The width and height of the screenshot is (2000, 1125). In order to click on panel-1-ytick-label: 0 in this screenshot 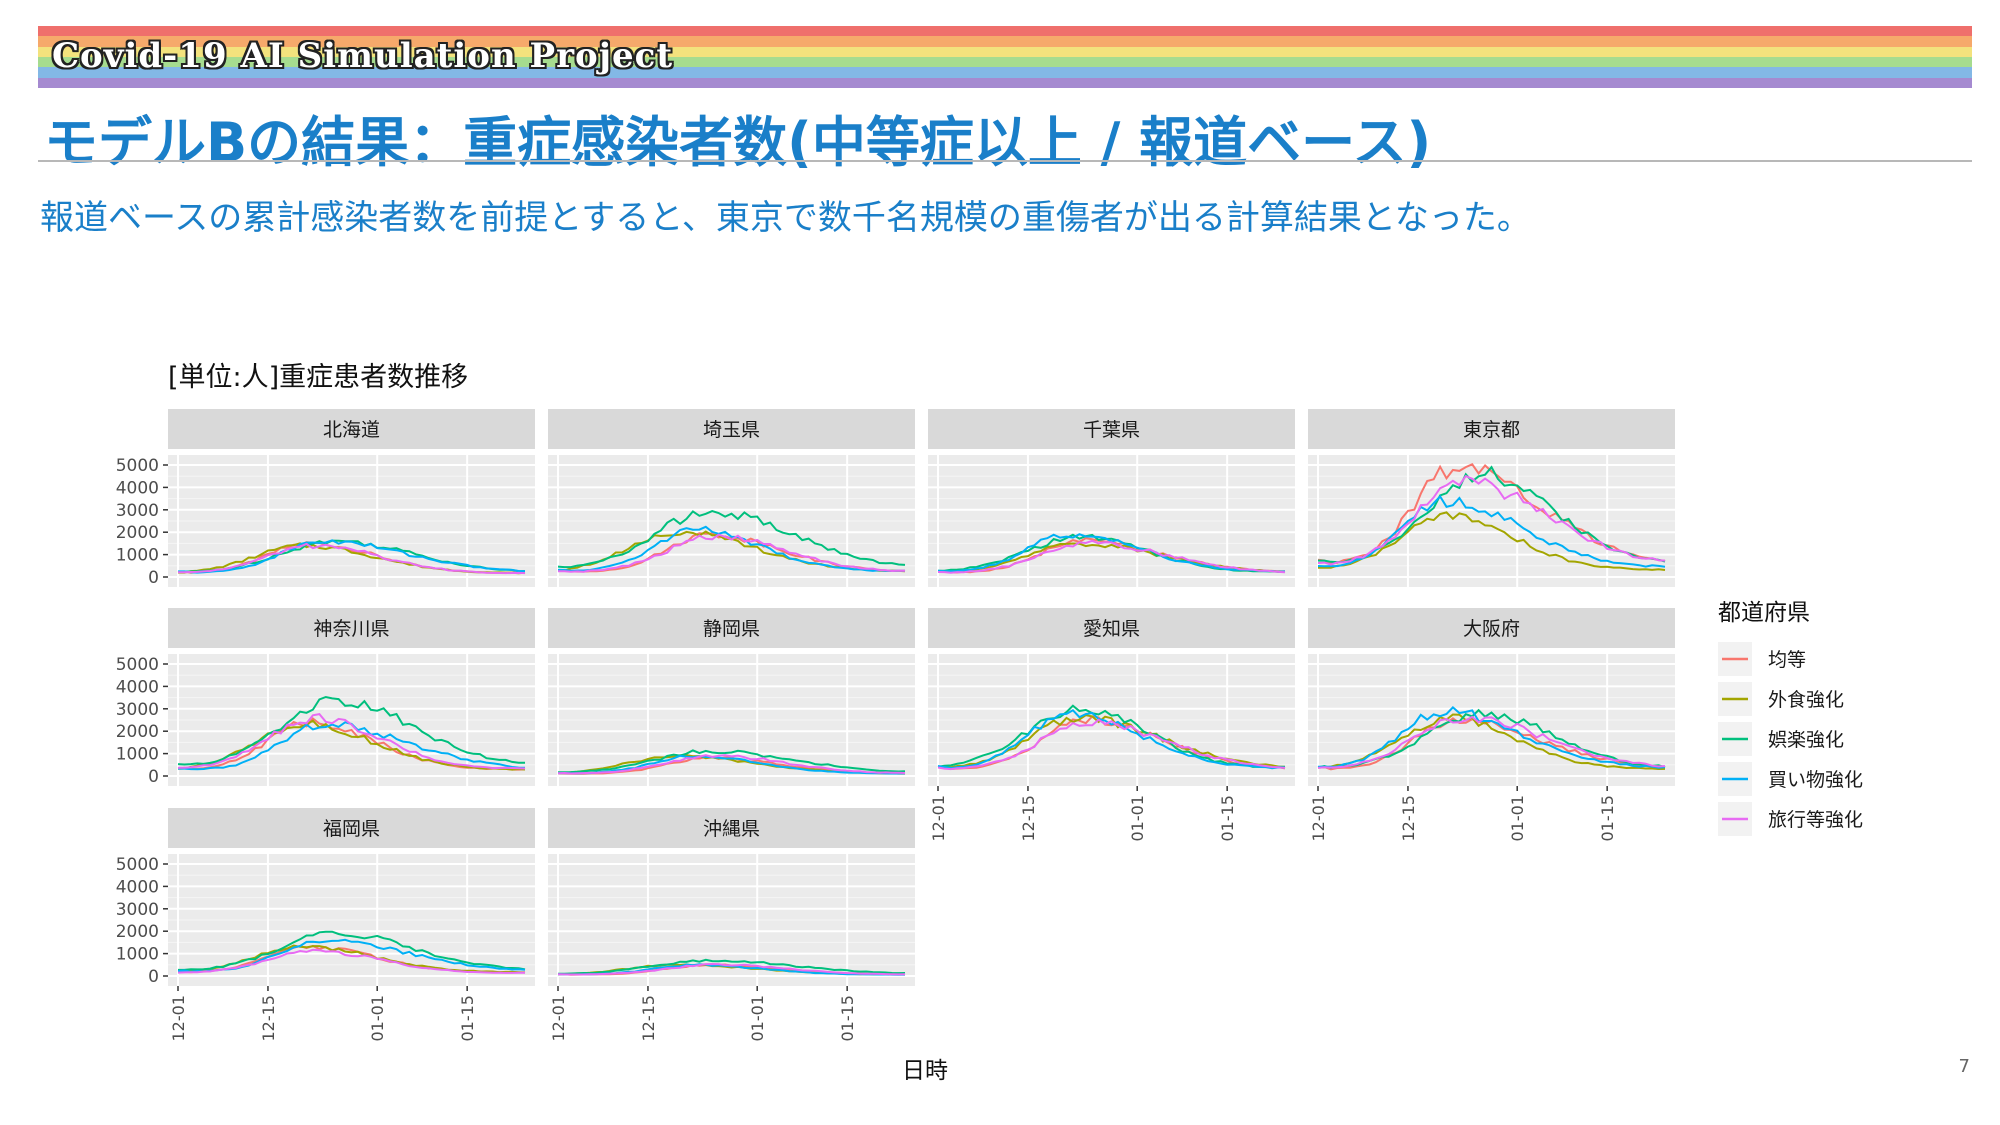, I will do `click(153, 578)`.